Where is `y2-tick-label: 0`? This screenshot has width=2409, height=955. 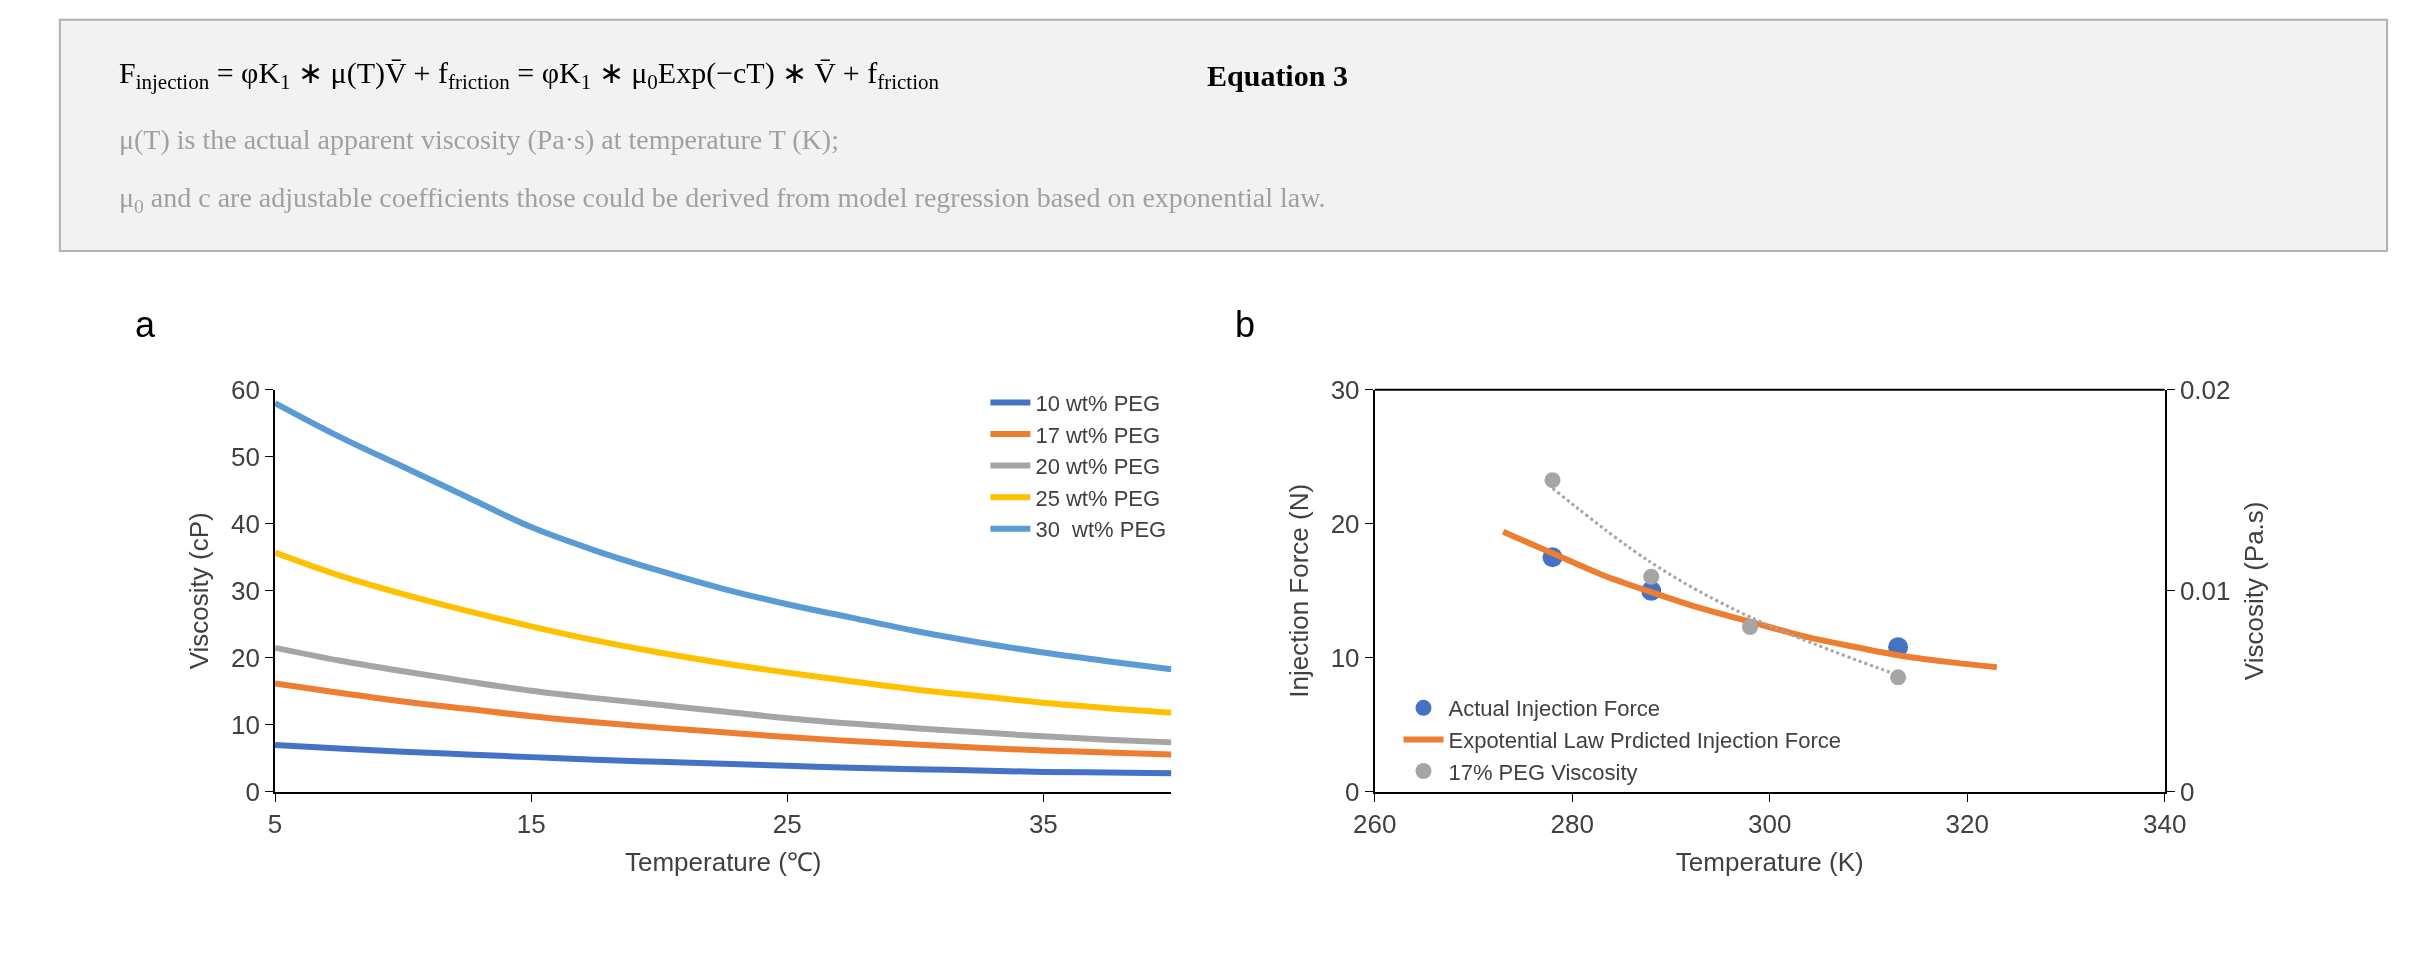 y2-tick-label: 0 is located at coordinates (2187, 792).